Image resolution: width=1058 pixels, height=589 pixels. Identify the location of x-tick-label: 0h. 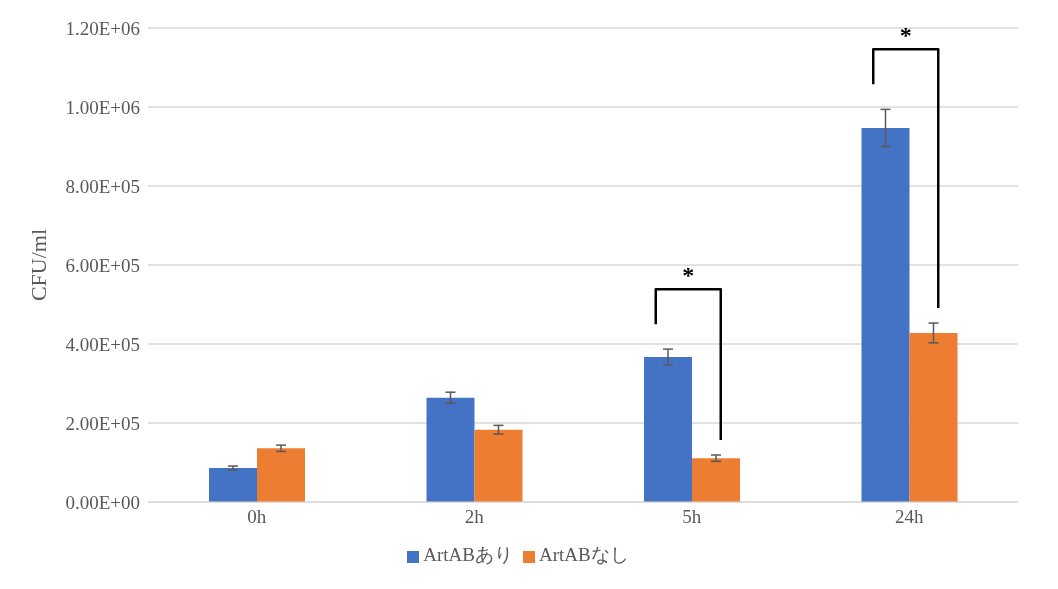
(257, 517).